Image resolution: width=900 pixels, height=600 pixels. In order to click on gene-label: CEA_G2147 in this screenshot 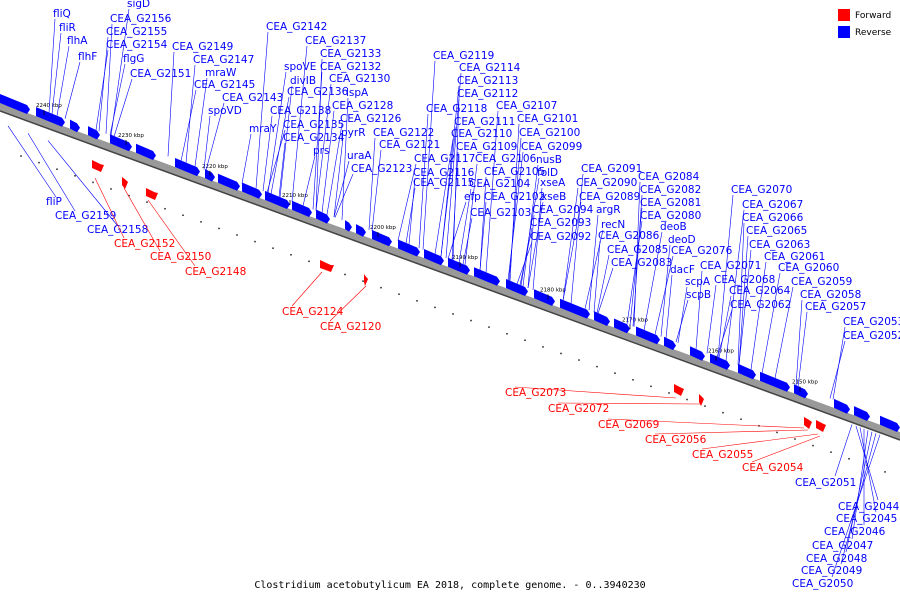, I will do `click(223, 60)`.